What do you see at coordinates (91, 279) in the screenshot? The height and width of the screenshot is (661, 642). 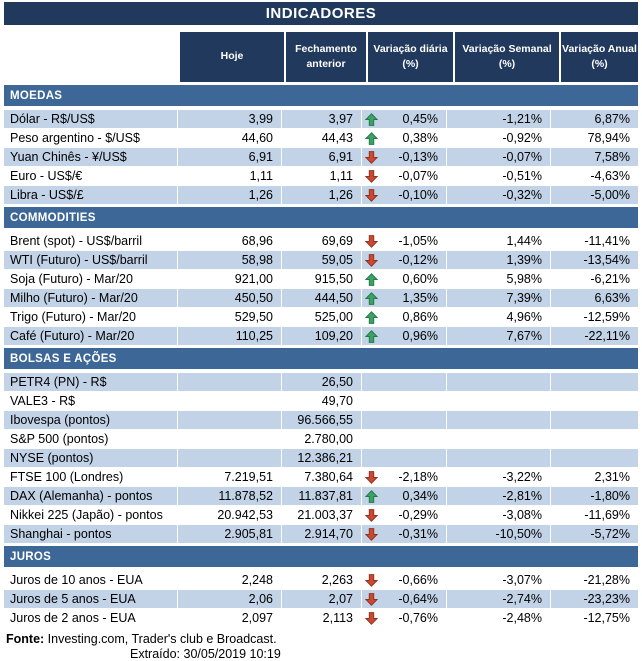 I see `row-label: Soja (Futuro) - Mar/20` at bounding box center [91, 279].